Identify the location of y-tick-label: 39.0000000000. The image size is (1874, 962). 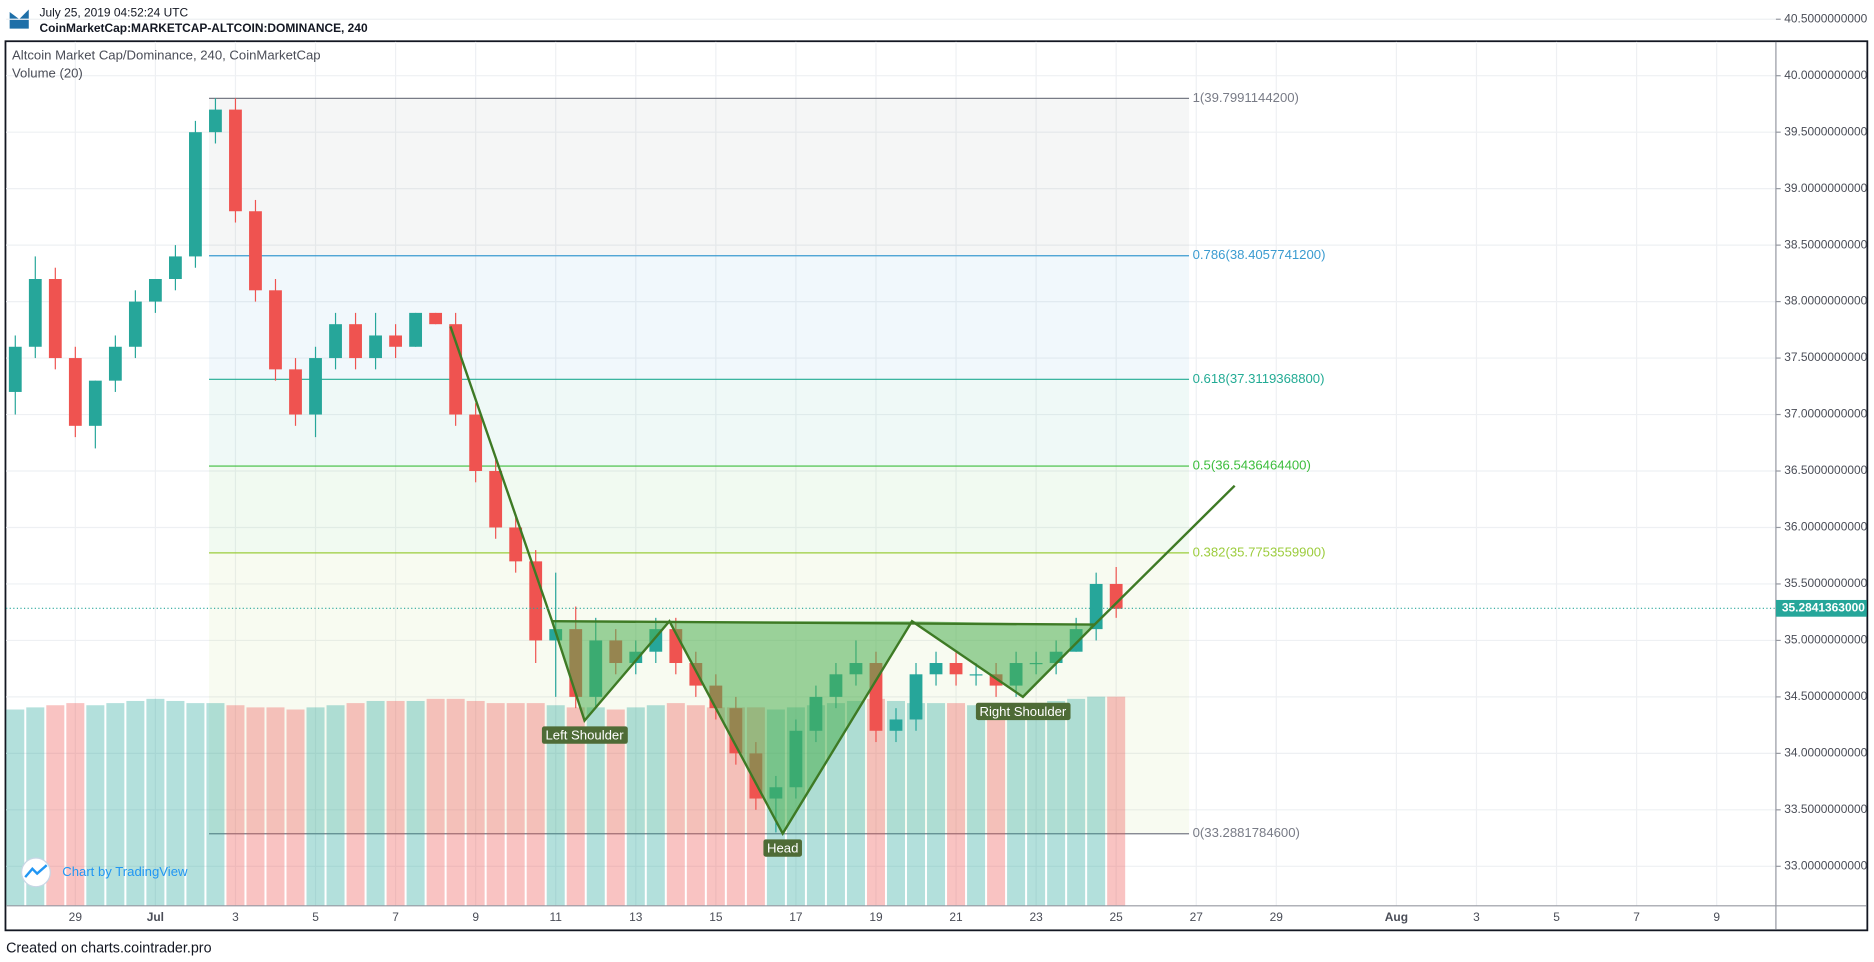
(1825, 188).